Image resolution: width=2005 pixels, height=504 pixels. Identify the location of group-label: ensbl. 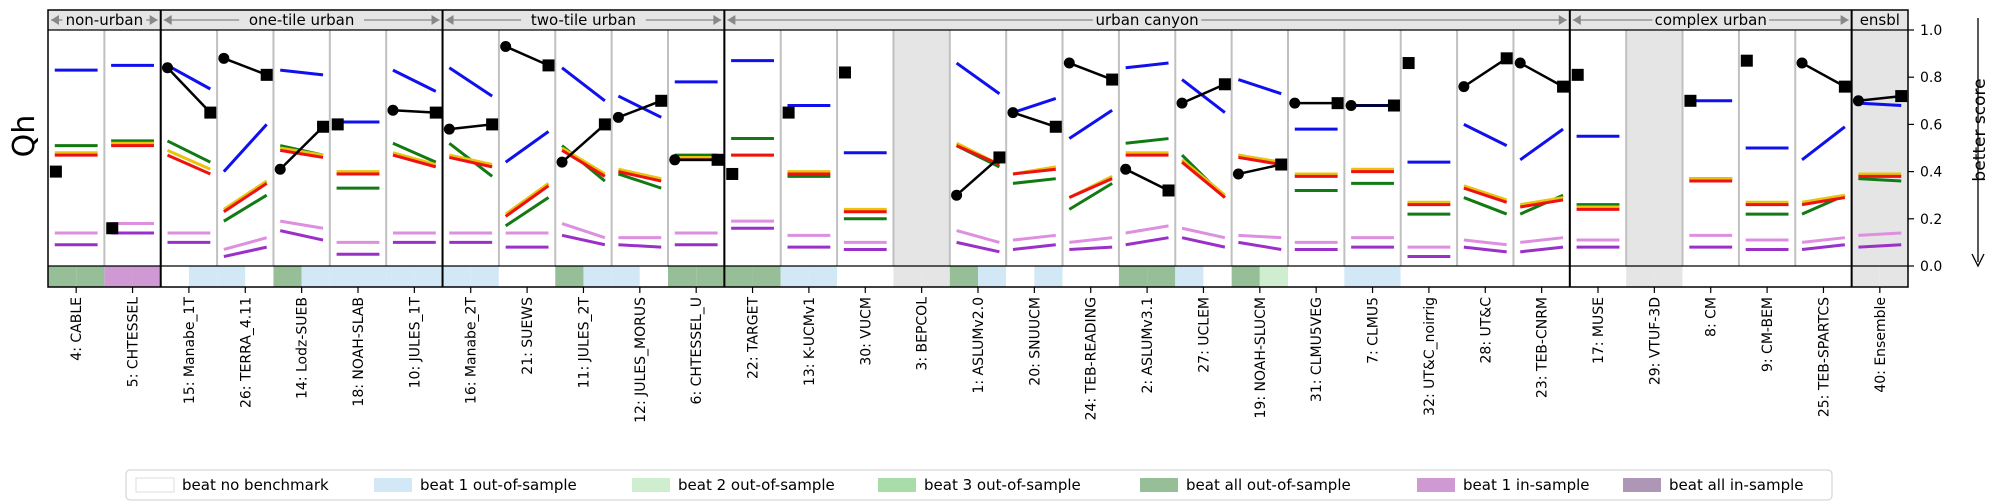
(1880, 20).